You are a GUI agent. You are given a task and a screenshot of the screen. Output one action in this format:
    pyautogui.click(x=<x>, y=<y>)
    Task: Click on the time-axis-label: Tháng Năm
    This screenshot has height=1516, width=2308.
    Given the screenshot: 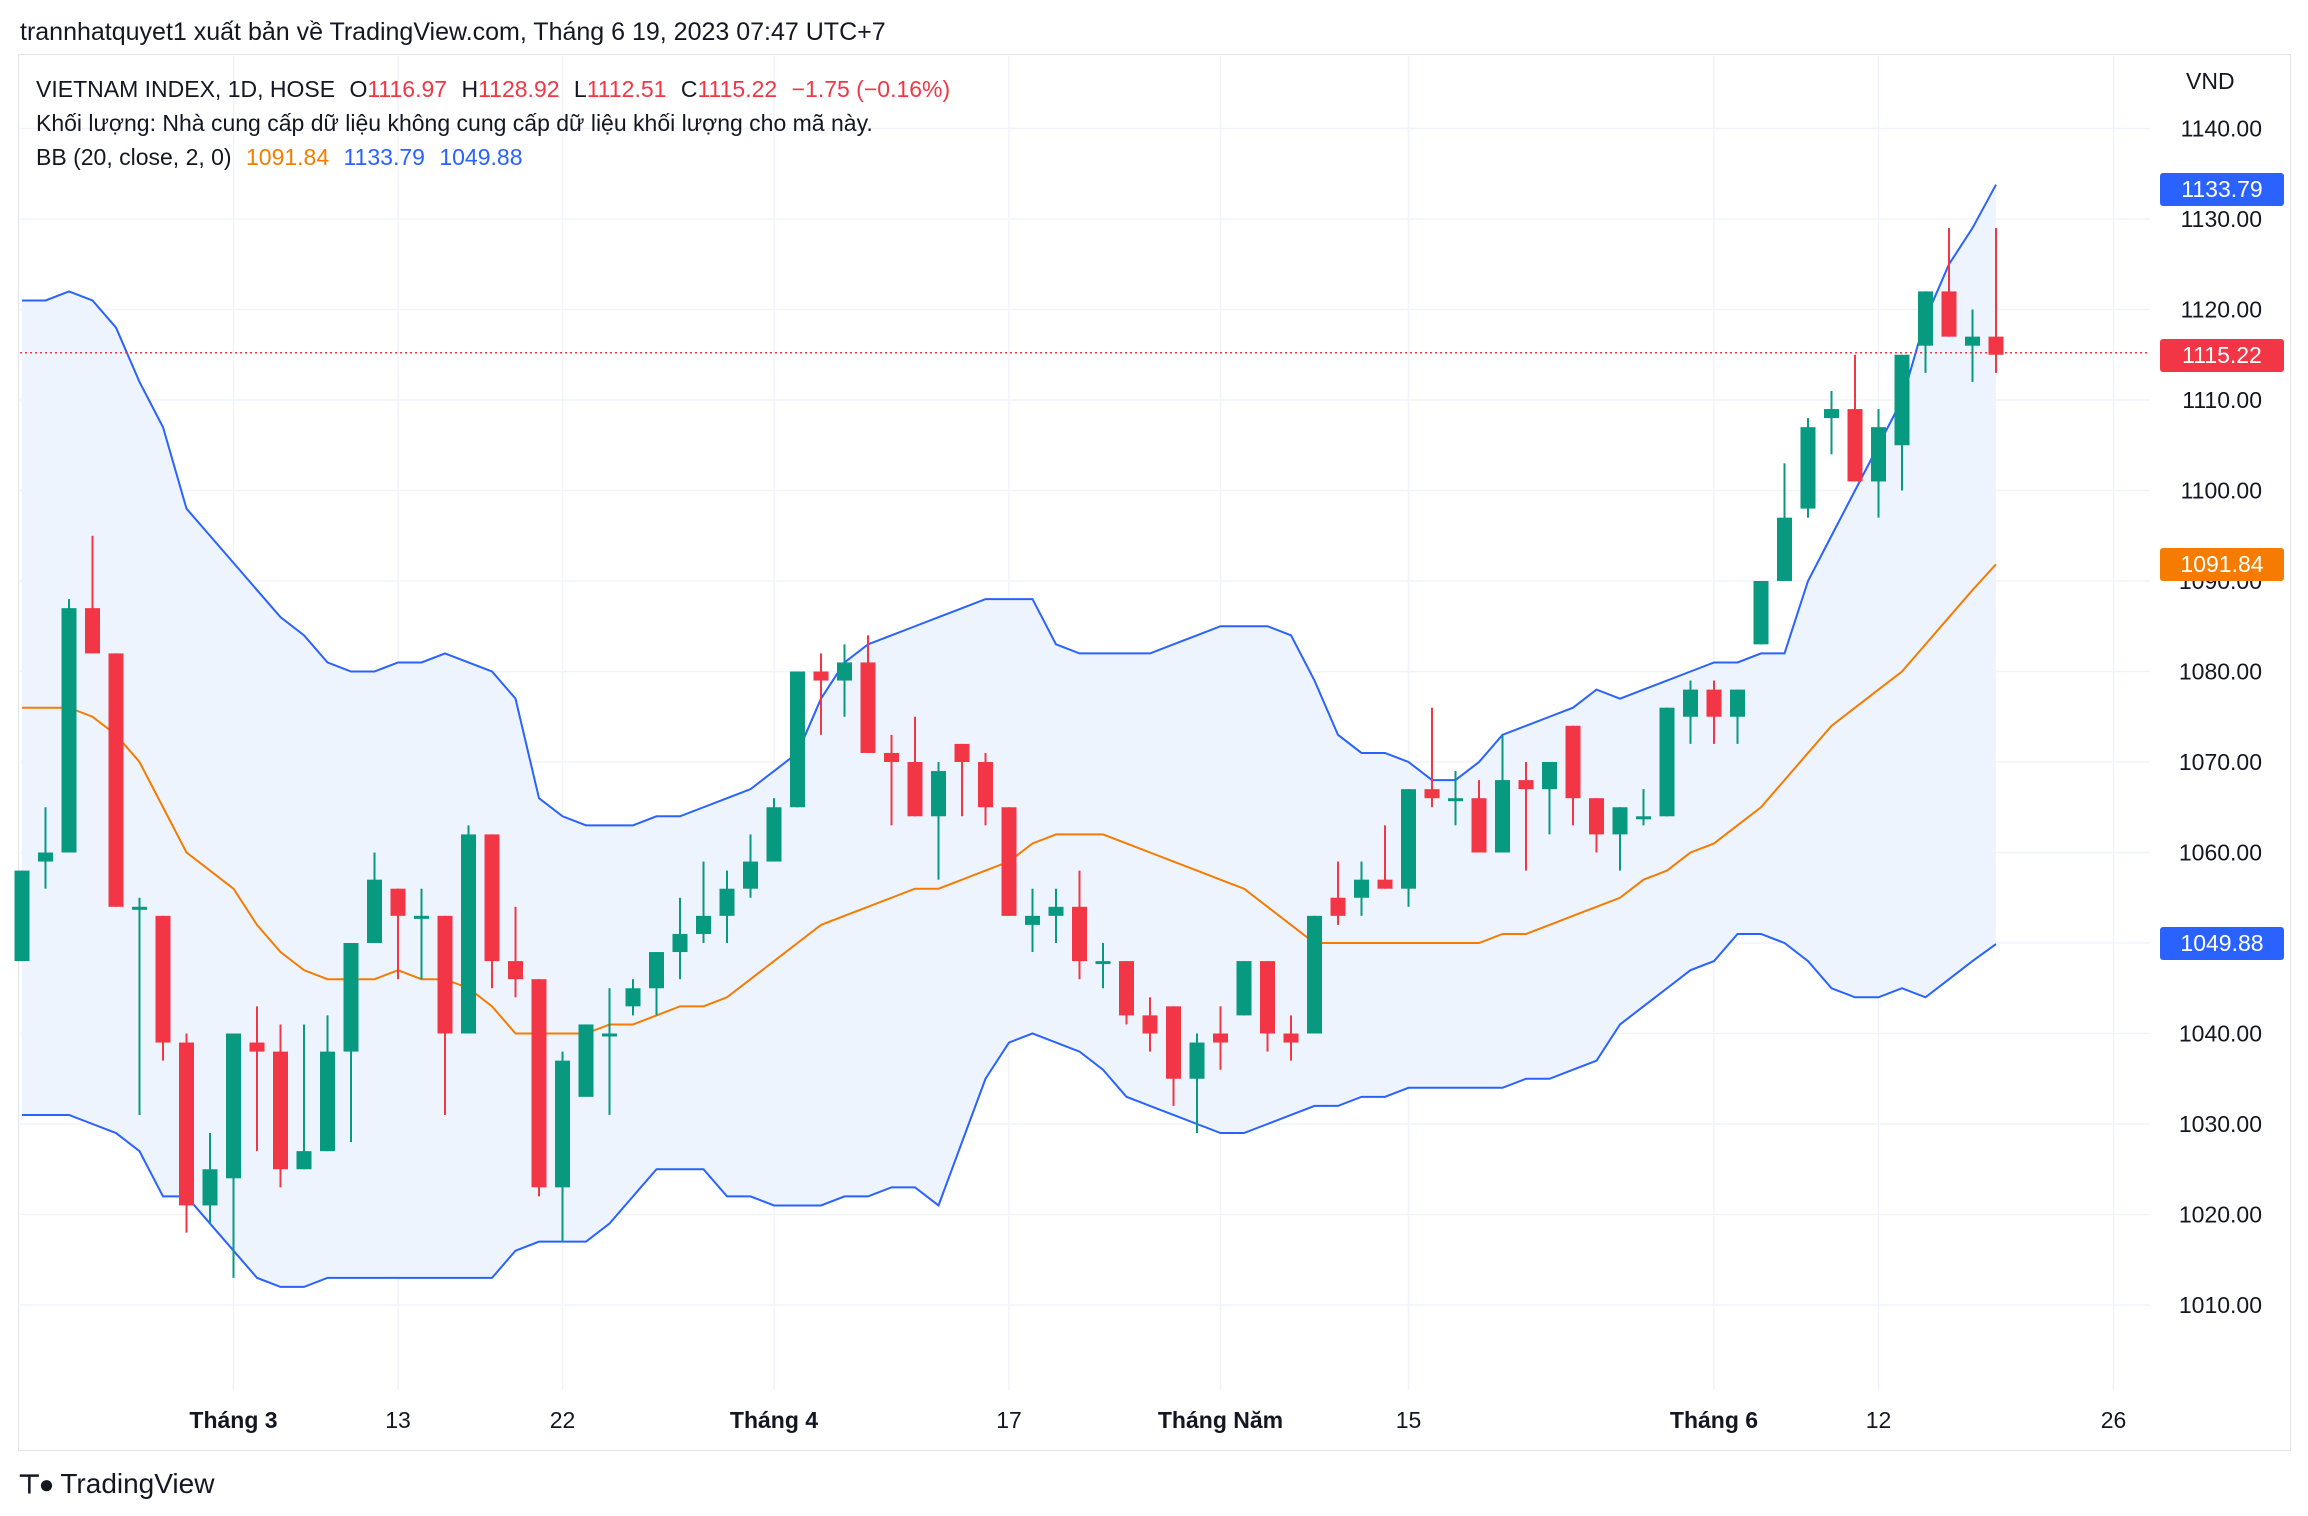 What is the action you would take?
    pyautogui.click(x=1220, y=1420)
    